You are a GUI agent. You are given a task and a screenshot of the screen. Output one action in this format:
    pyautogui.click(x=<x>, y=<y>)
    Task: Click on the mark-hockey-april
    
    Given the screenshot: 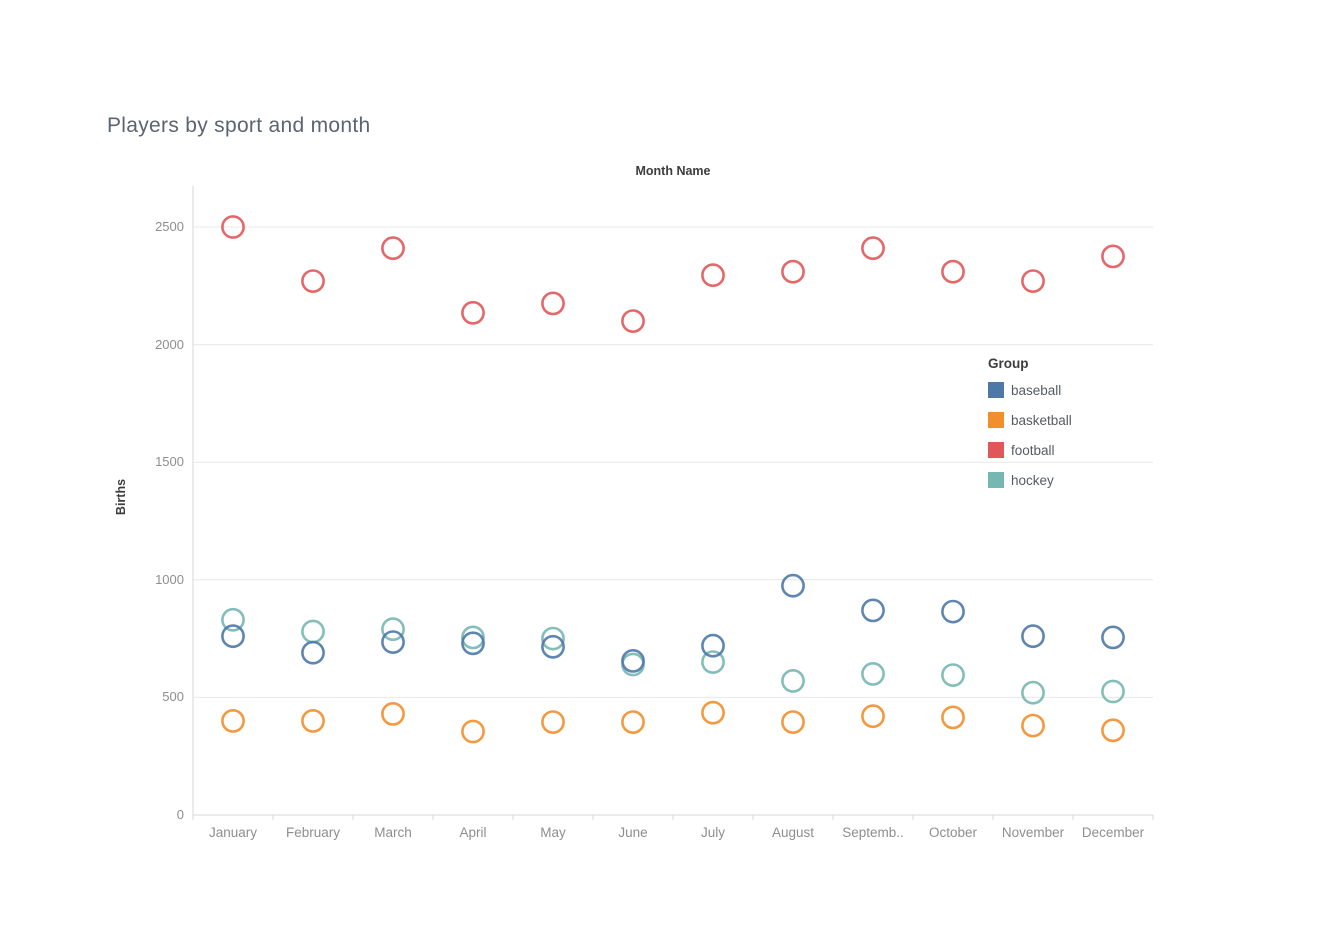 What is the action you would take?
    pyautogui.click(x=473, y=637)
    